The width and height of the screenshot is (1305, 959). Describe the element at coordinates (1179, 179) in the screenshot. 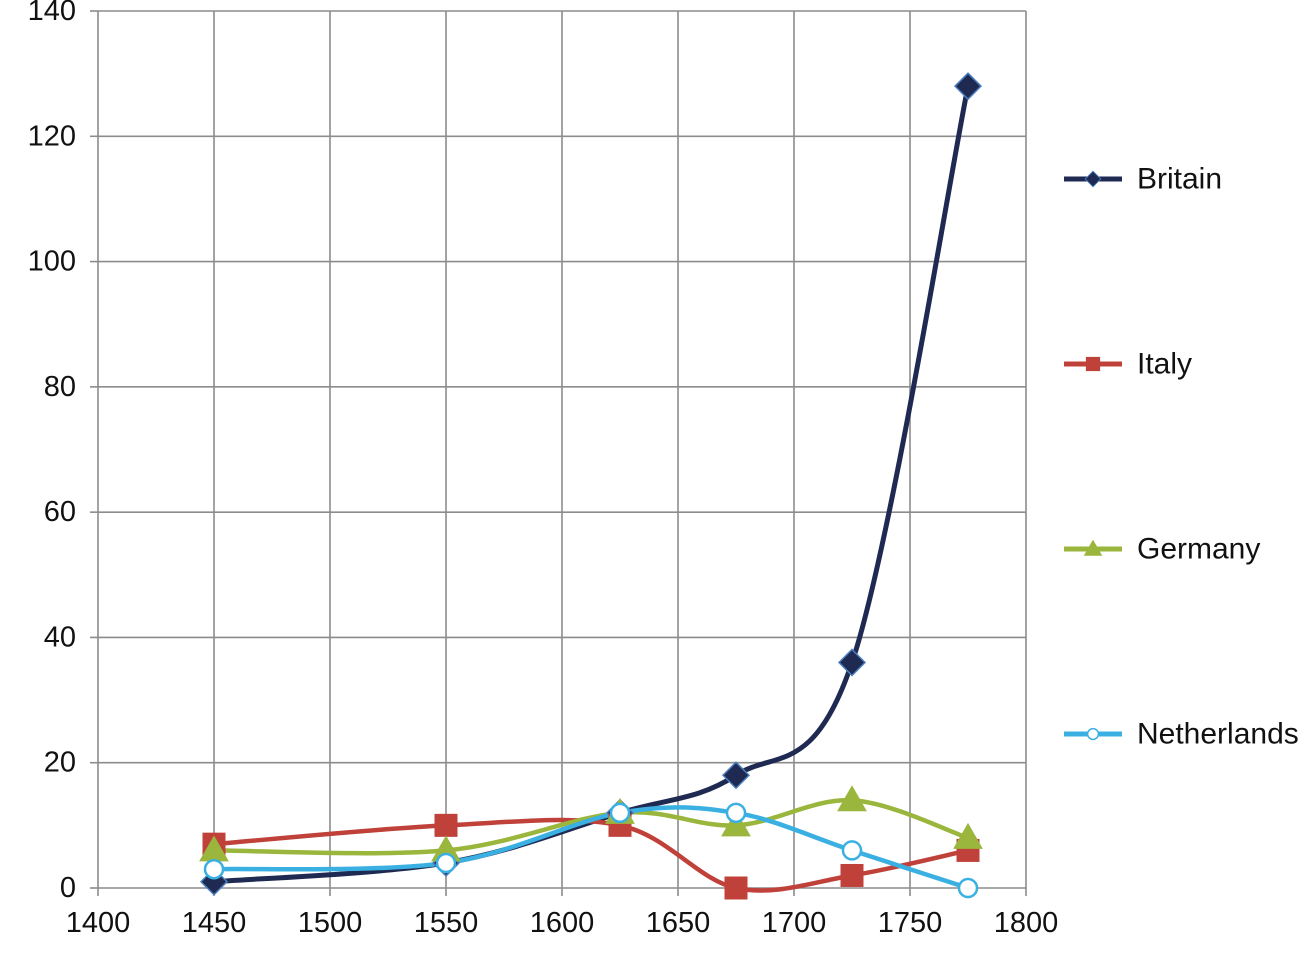

I see `legend-label: Britain` at that location.